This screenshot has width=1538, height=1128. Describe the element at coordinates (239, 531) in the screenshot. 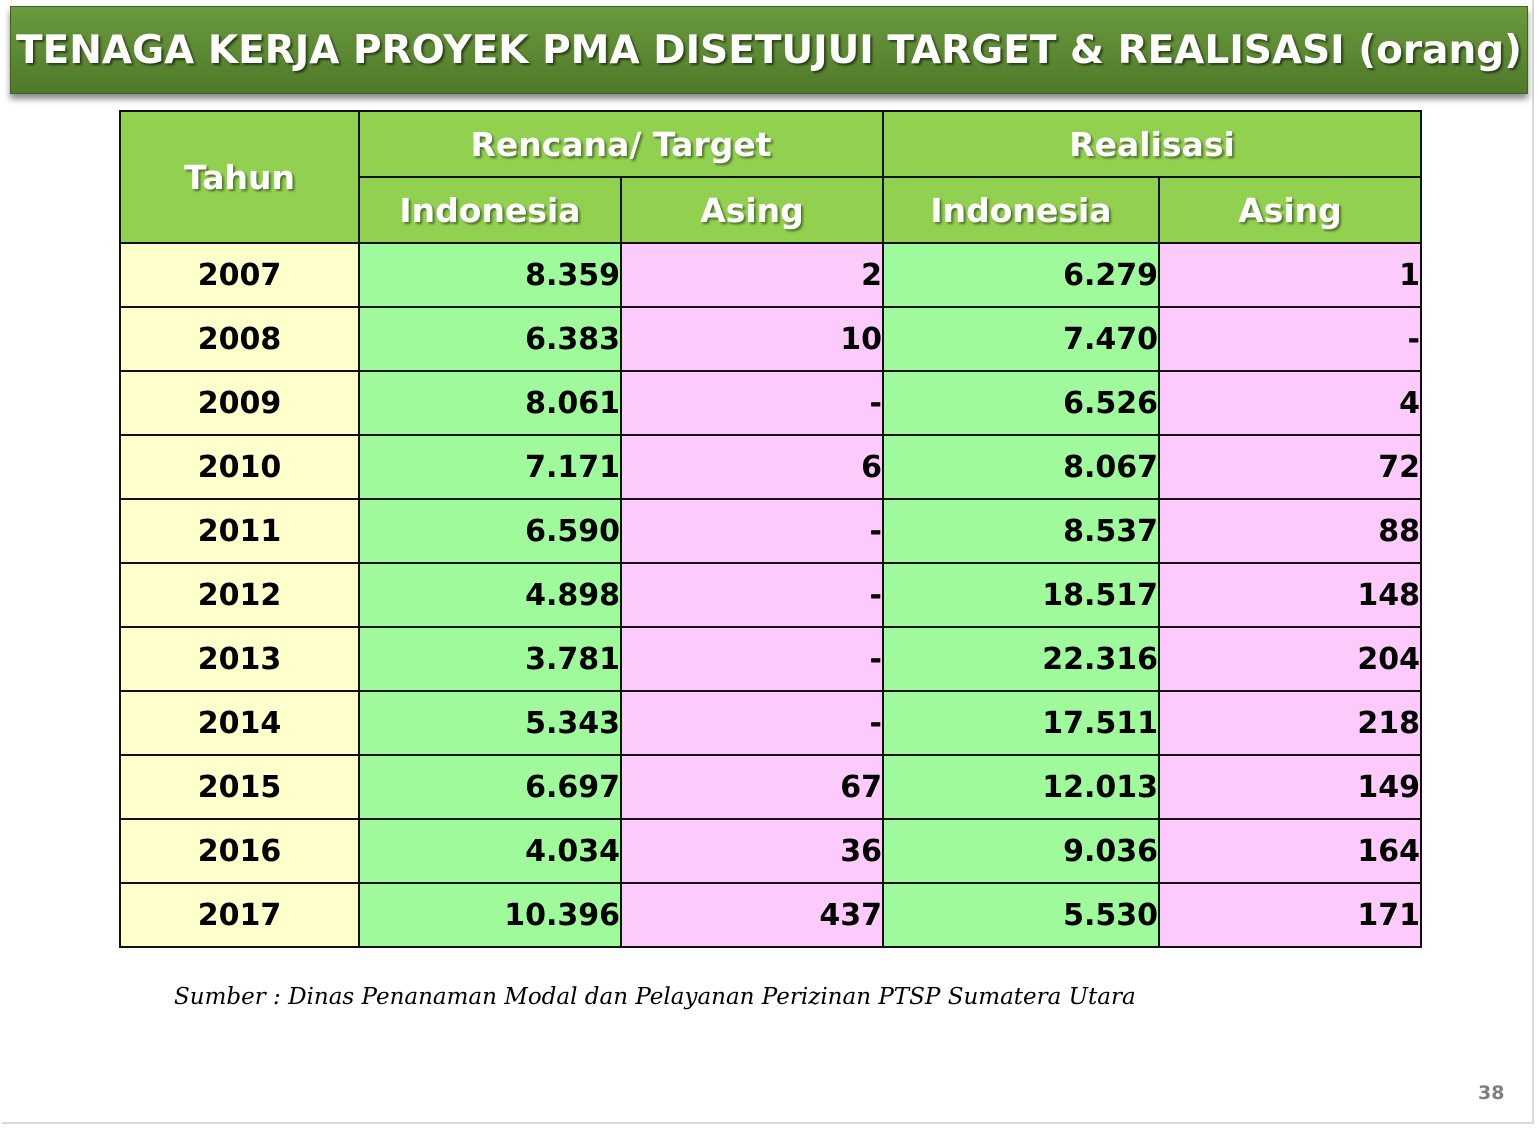

I see `year-cell: 2011` at that location.